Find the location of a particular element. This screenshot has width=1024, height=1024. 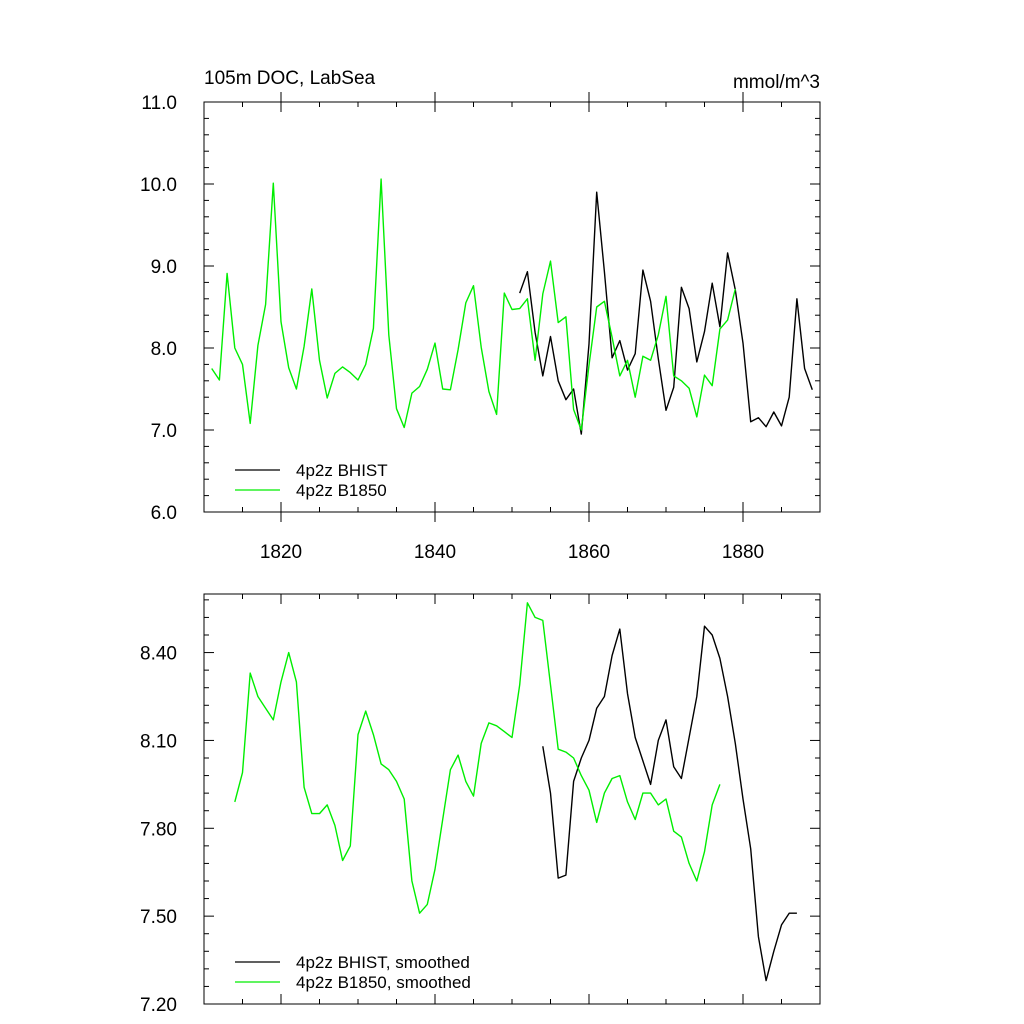

x-tick-label: 1840 is located at coordinates (435, 552).